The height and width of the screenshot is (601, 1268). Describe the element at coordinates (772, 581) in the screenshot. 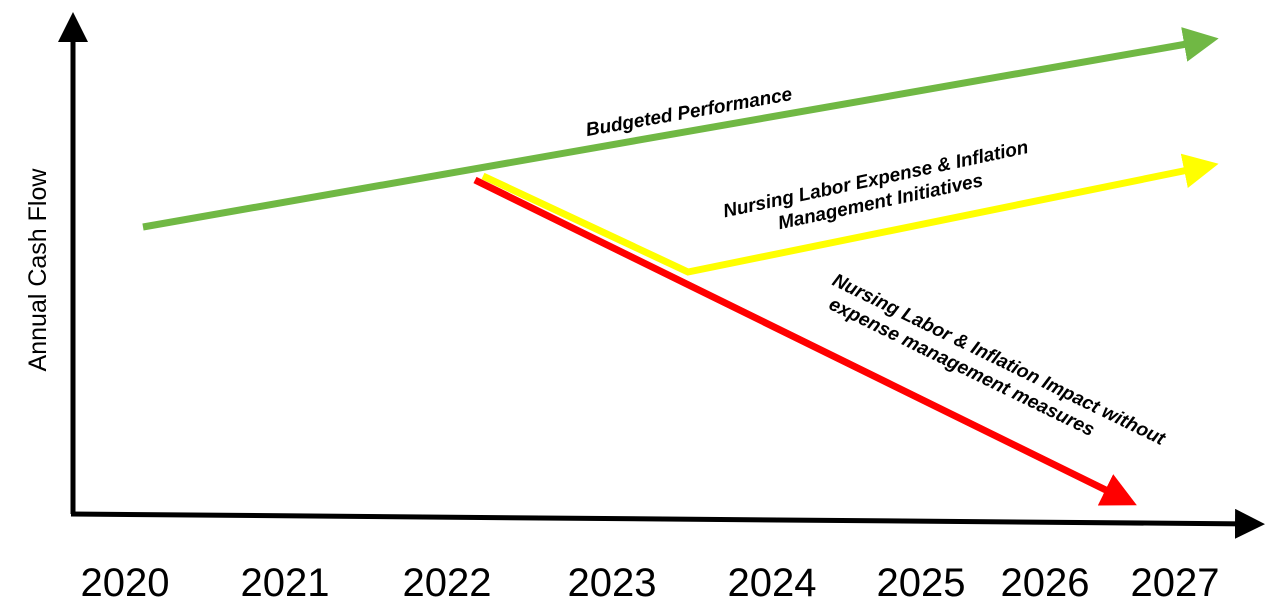

I see `year-label: 2024` at that location.